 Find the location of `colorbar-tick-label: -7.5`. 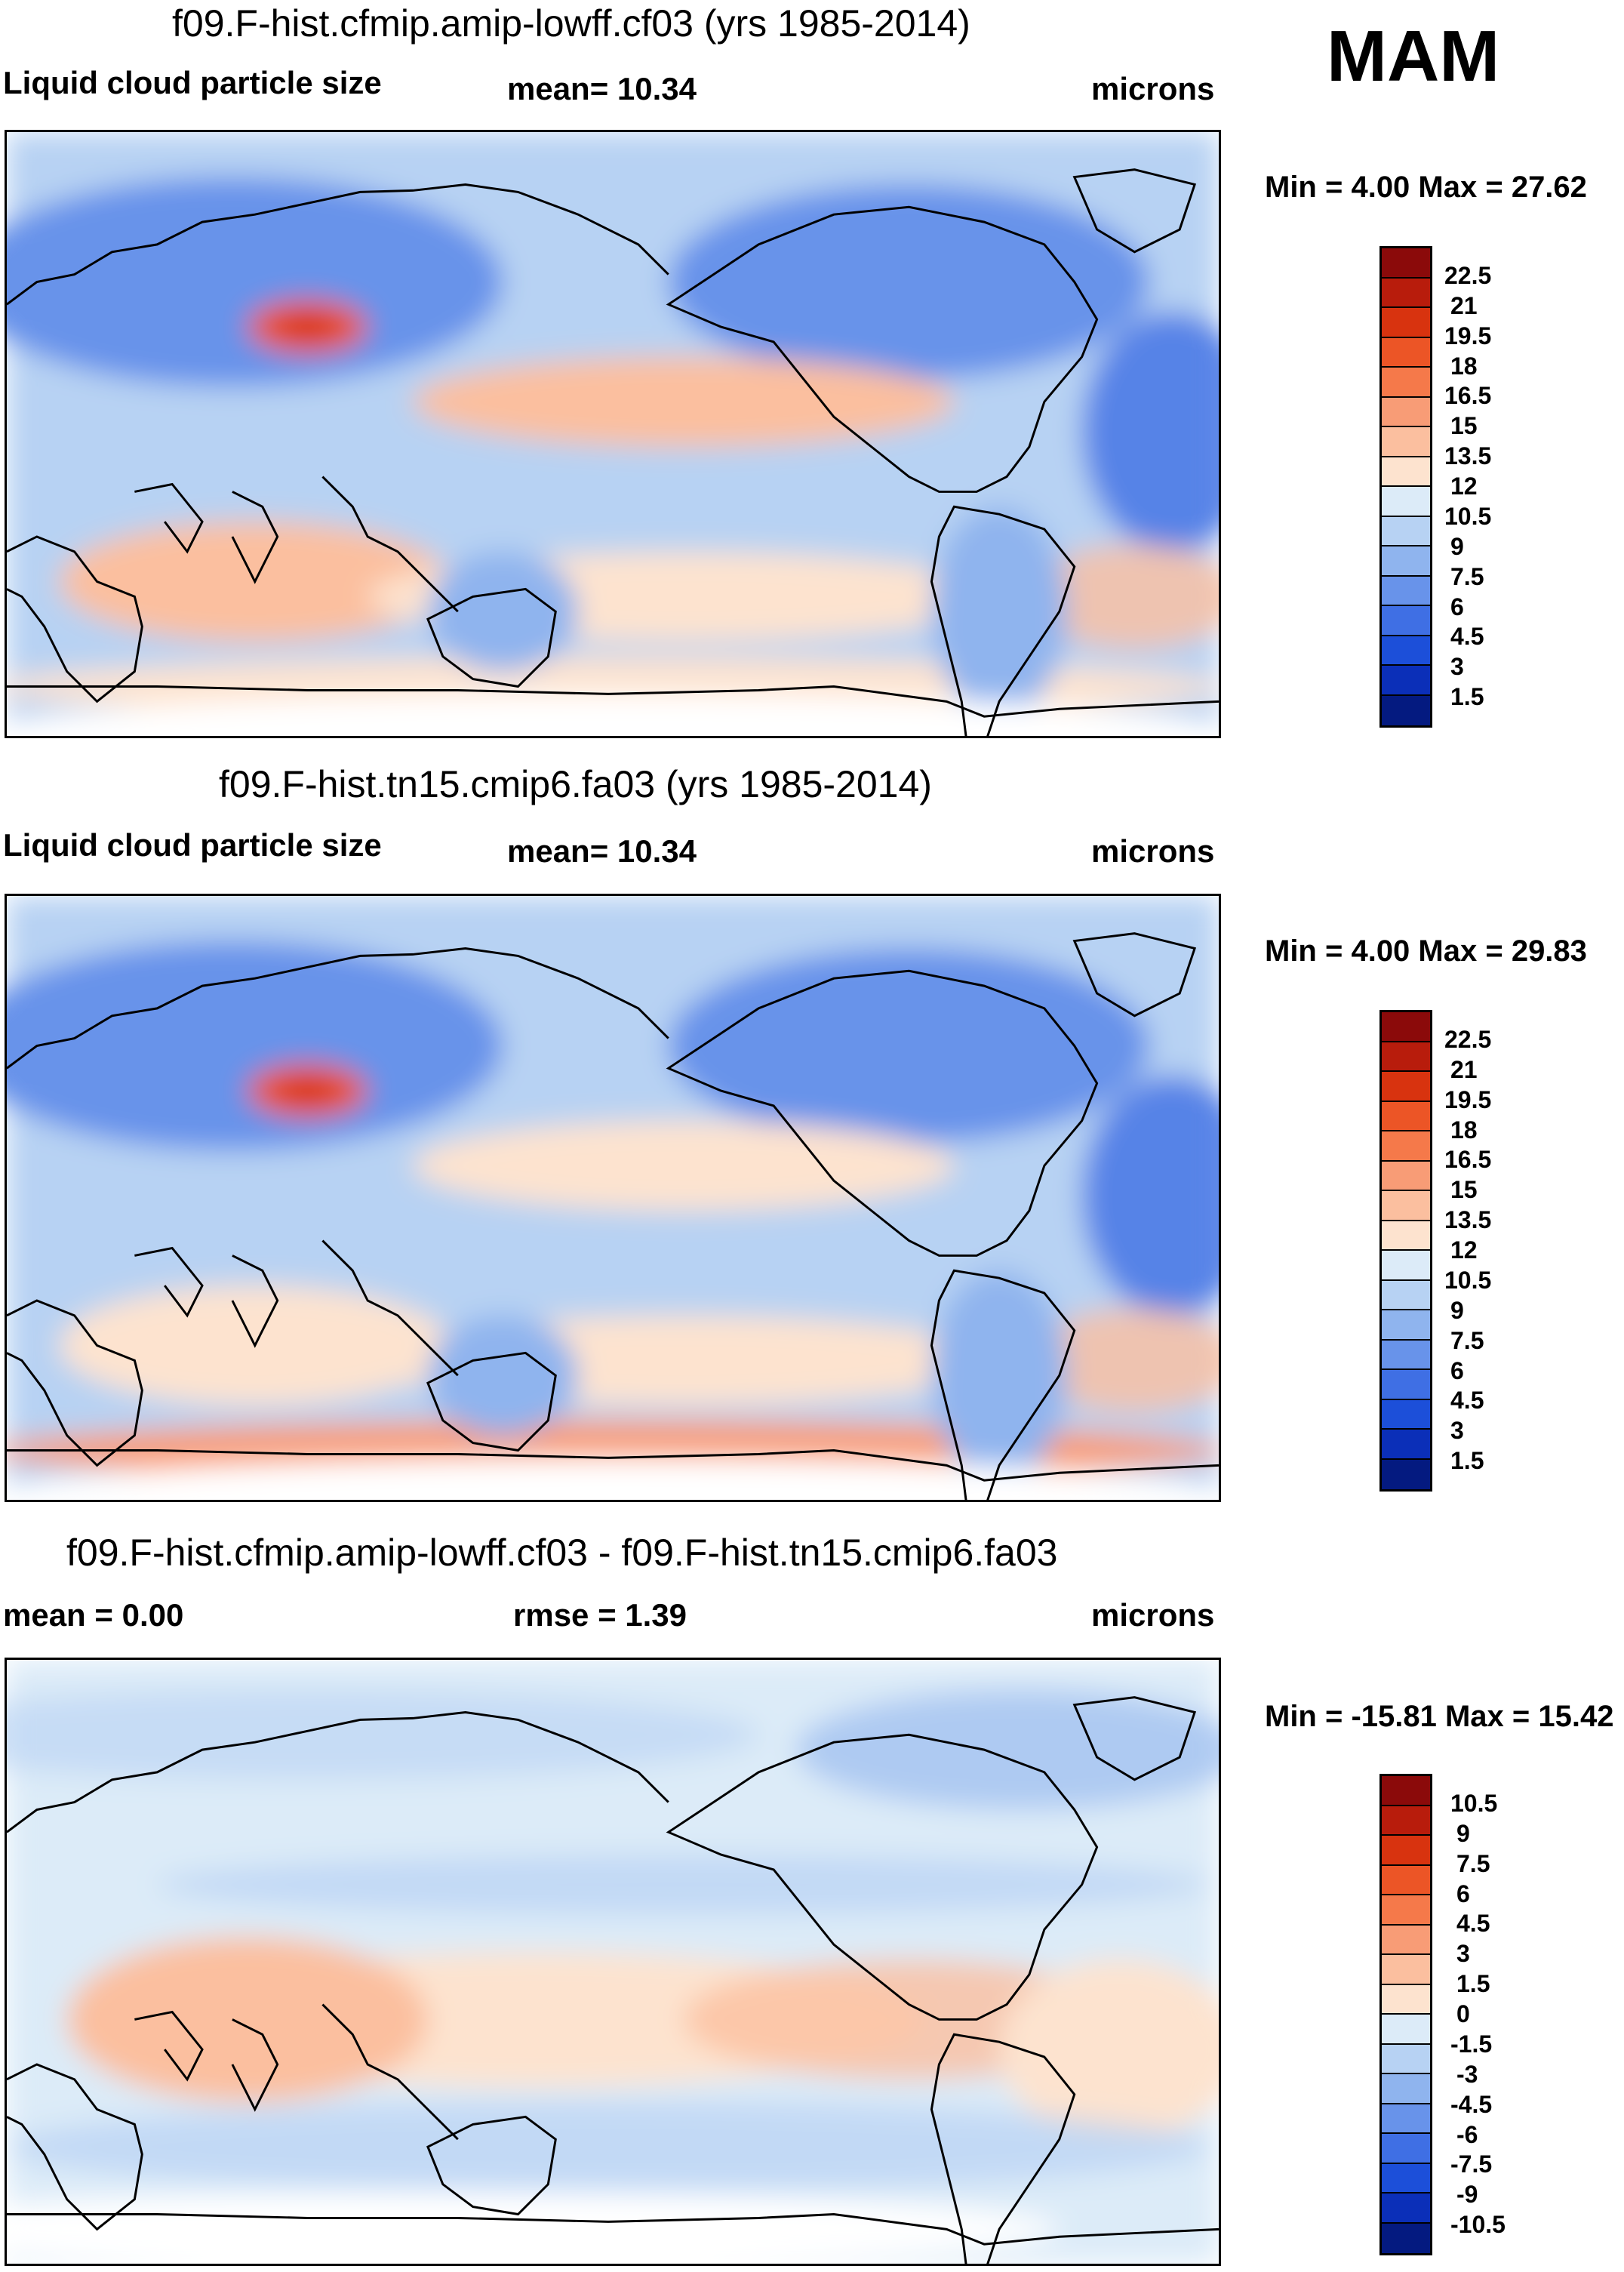

colorbar-tick-label: -7.5 is located at coordinates (1471, 2164).